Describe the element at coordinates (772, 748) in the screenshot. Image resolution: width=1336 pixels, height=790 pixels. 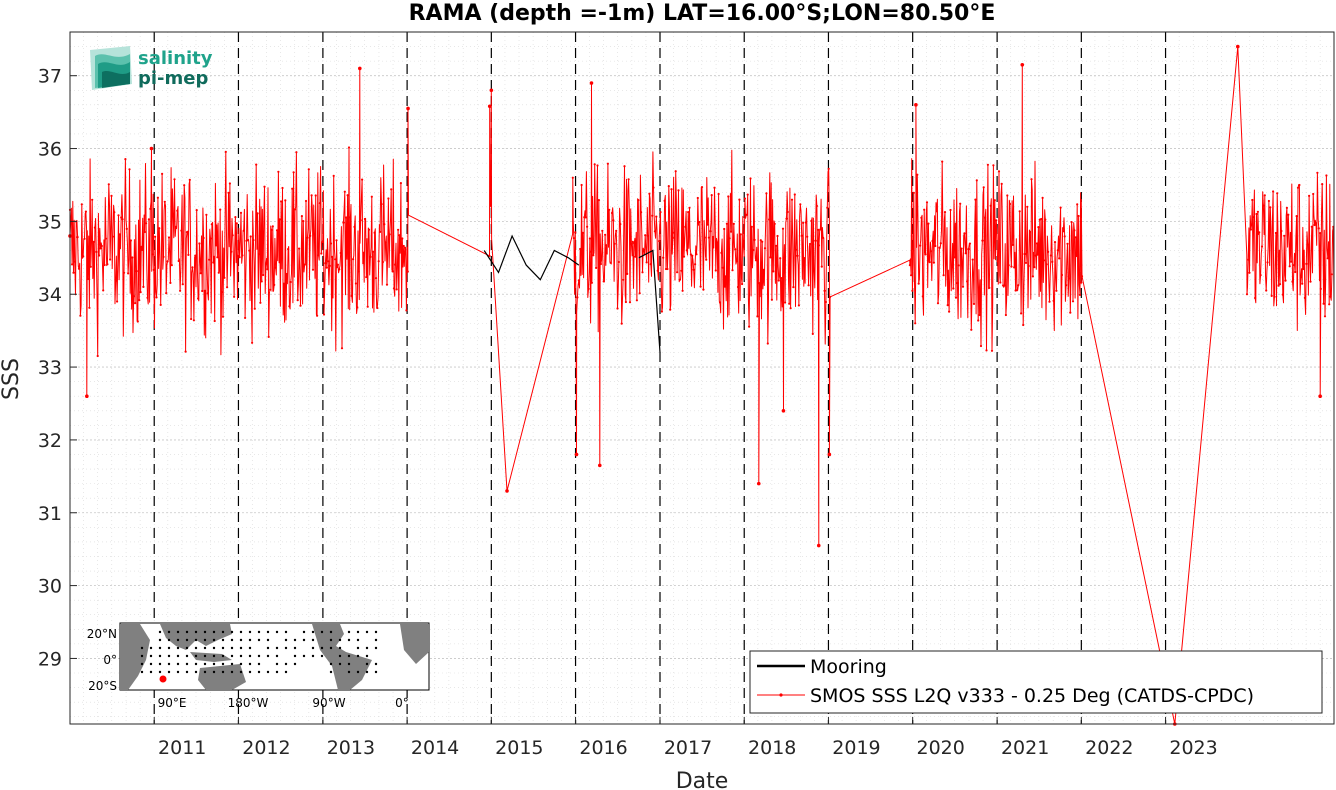
I see `x-tick-label: 2018` at that location.